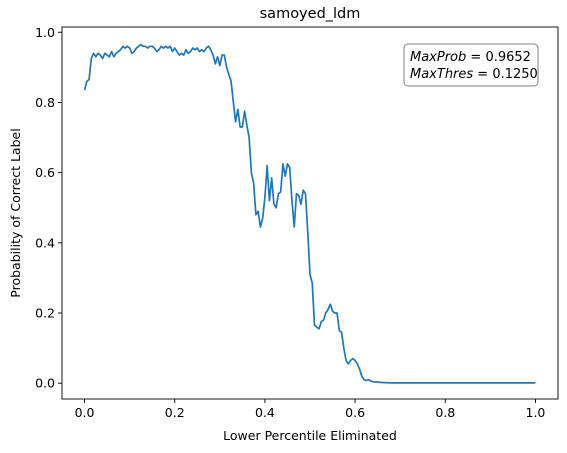  What do you see at coordinates (15, 212) in the screenshot?
I see `y-axis-label: Probability of Correct Label` at bounding box center [15, 212].